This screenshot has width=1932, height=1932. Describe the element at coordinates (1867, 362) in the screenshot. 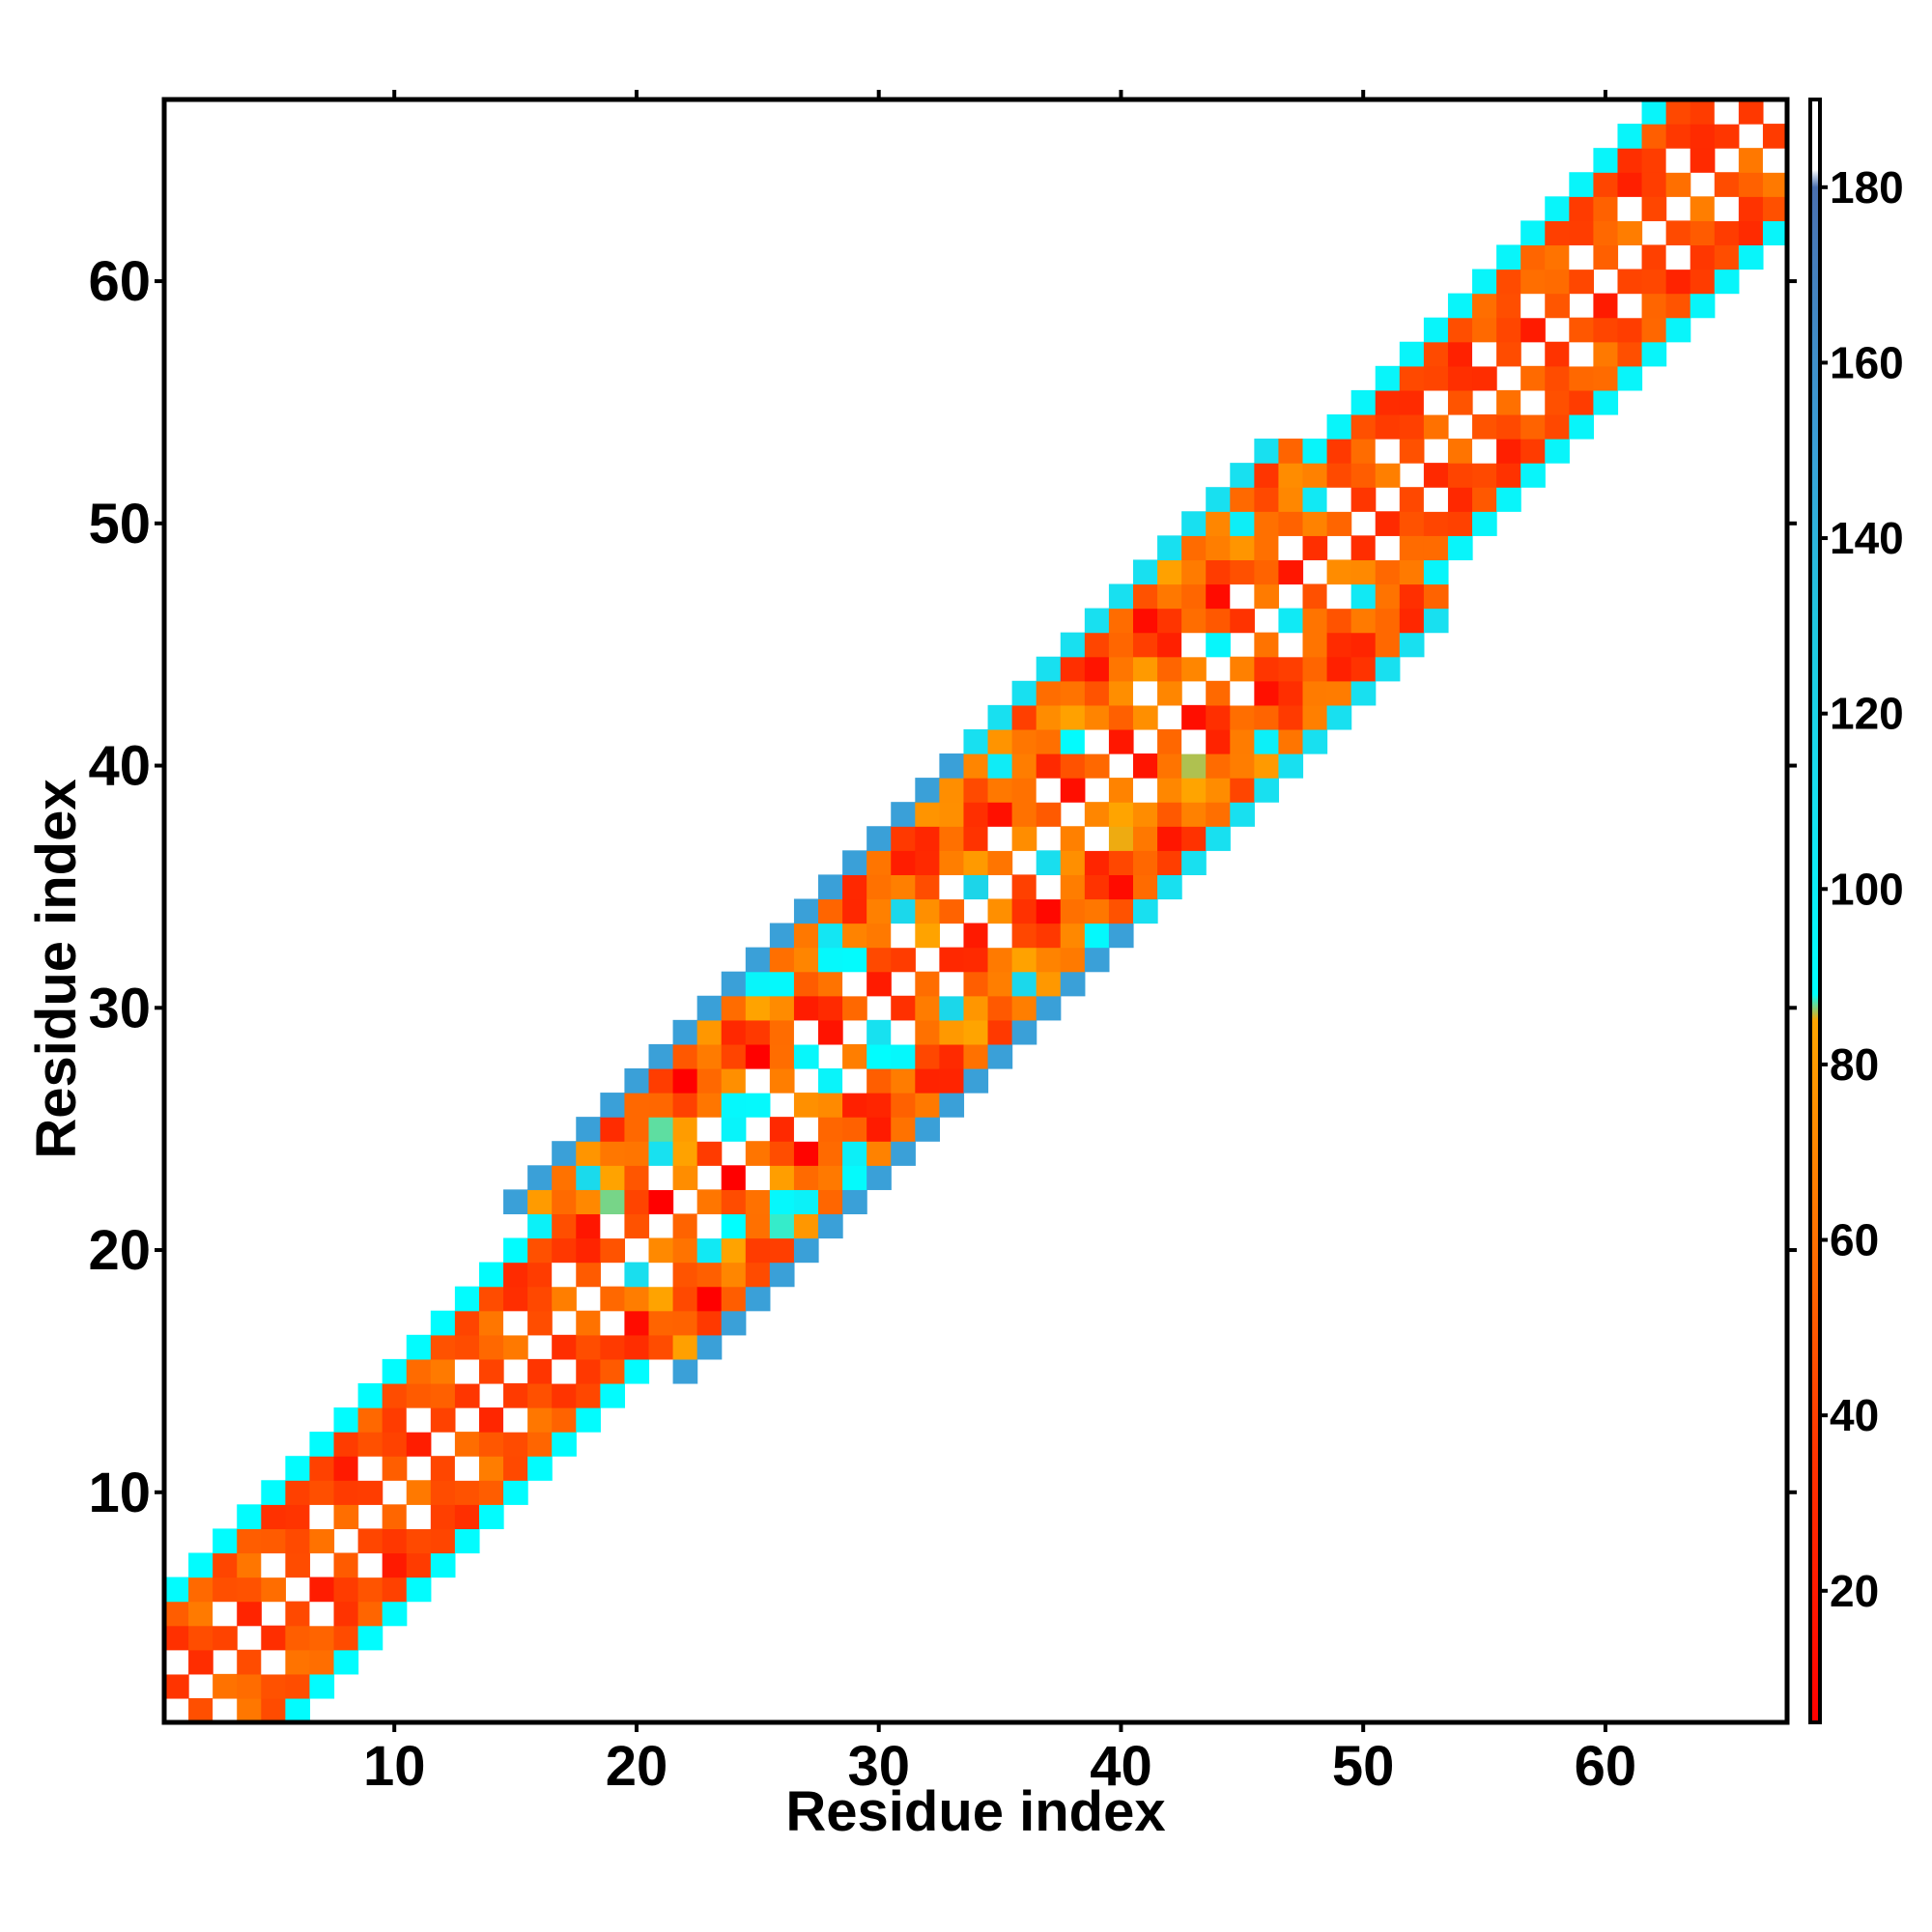

I see `colorbar-tick-label: 160` at that location.